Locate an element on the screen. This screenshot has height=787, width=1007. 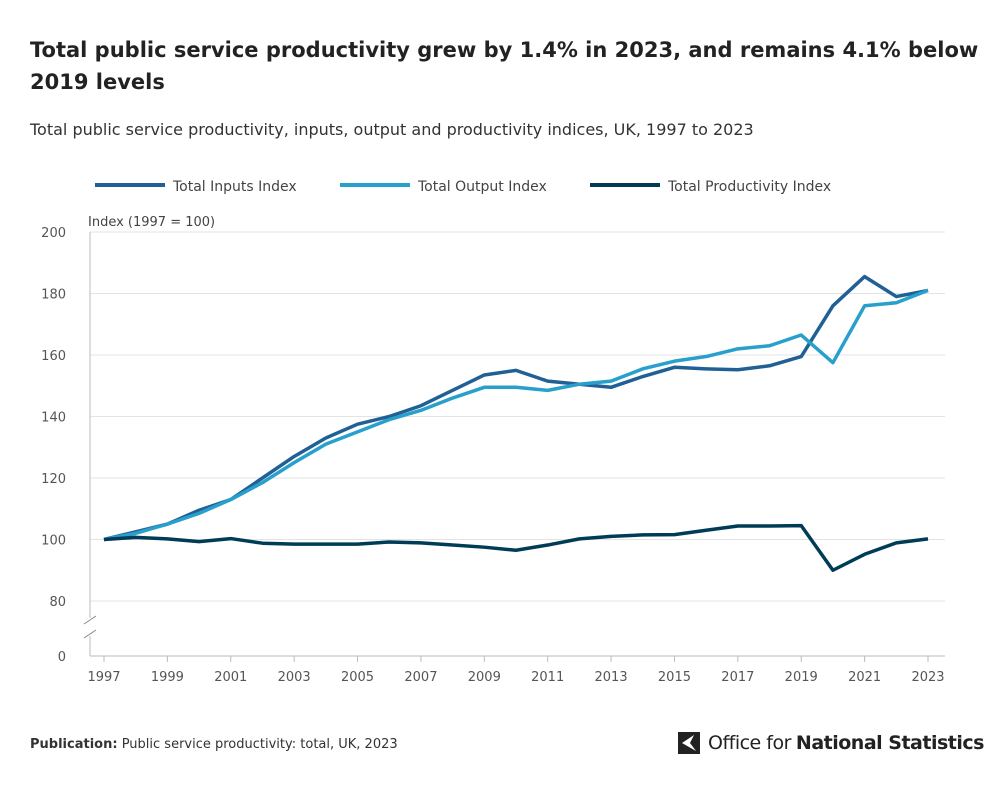
series-line-total-productivity-index is located at coordinates (516, 547).